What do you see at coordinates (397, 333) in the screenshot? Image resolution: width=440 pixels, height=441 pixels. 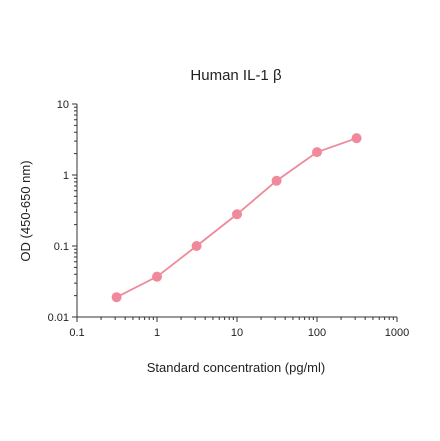 I see `x-tick-label: 1000` at bounding box center [397, 333].